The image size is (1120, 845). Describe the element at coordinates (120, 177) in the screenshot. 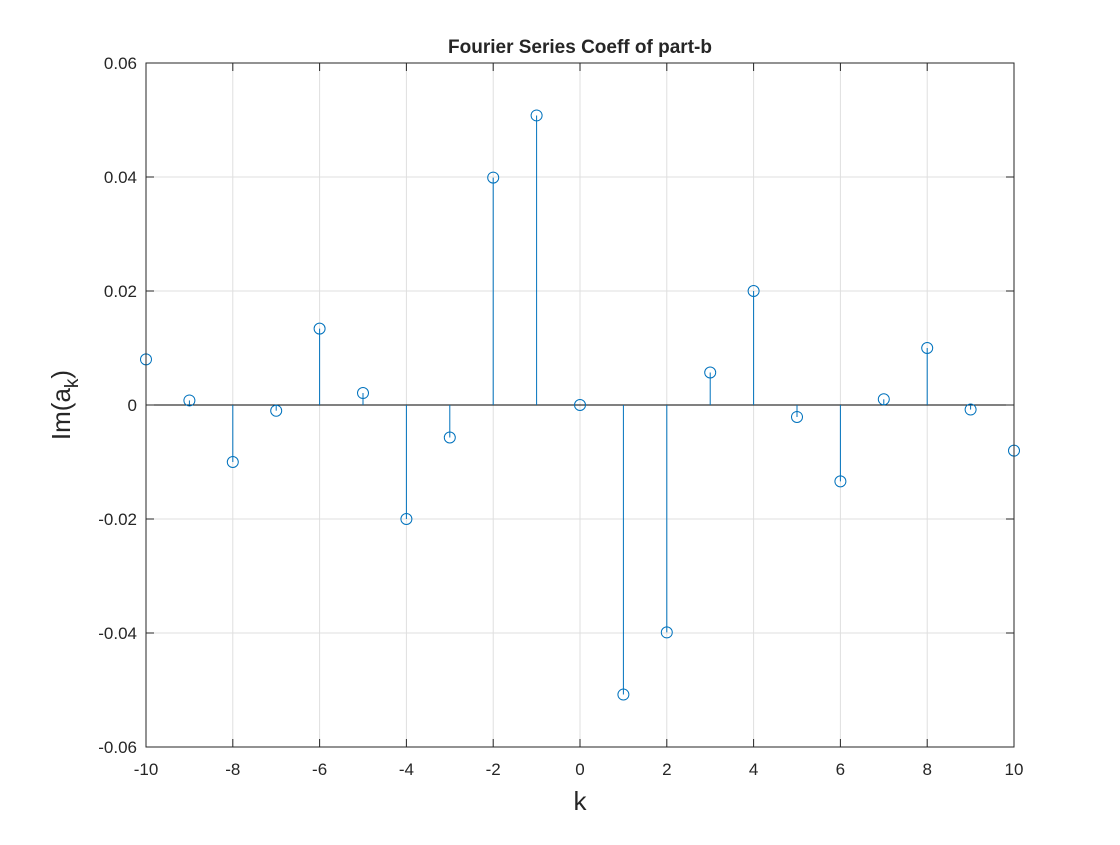

I see `y-tick-label: 0.04` at that location.